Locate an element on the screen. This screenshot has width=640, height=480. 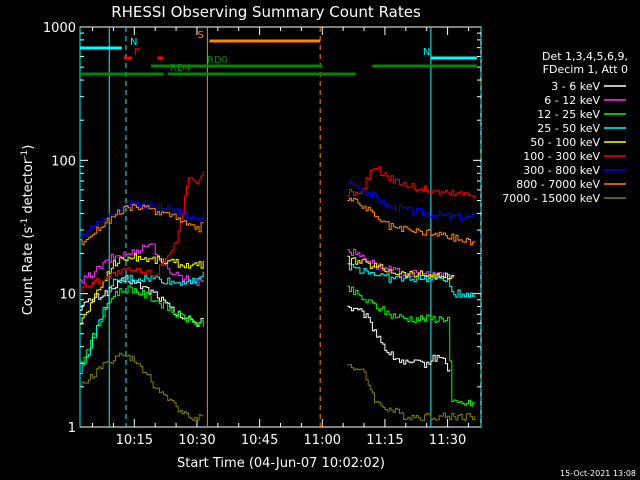
legend-entry: 3 - 6 keV is located at coordinates (575, 86).